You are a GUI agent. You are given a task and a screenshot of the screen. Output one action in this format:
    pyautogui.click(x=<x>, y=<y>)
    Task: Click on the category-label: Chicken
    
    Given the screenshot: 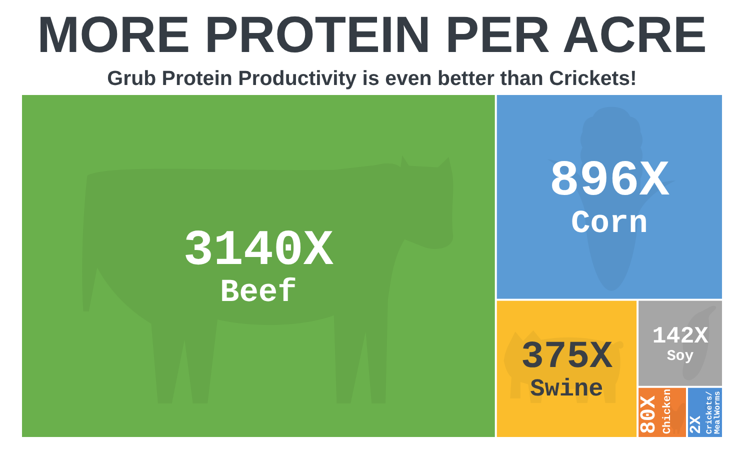 What is the action you would take?
    pyautogui.click(x=668, y=411)
    